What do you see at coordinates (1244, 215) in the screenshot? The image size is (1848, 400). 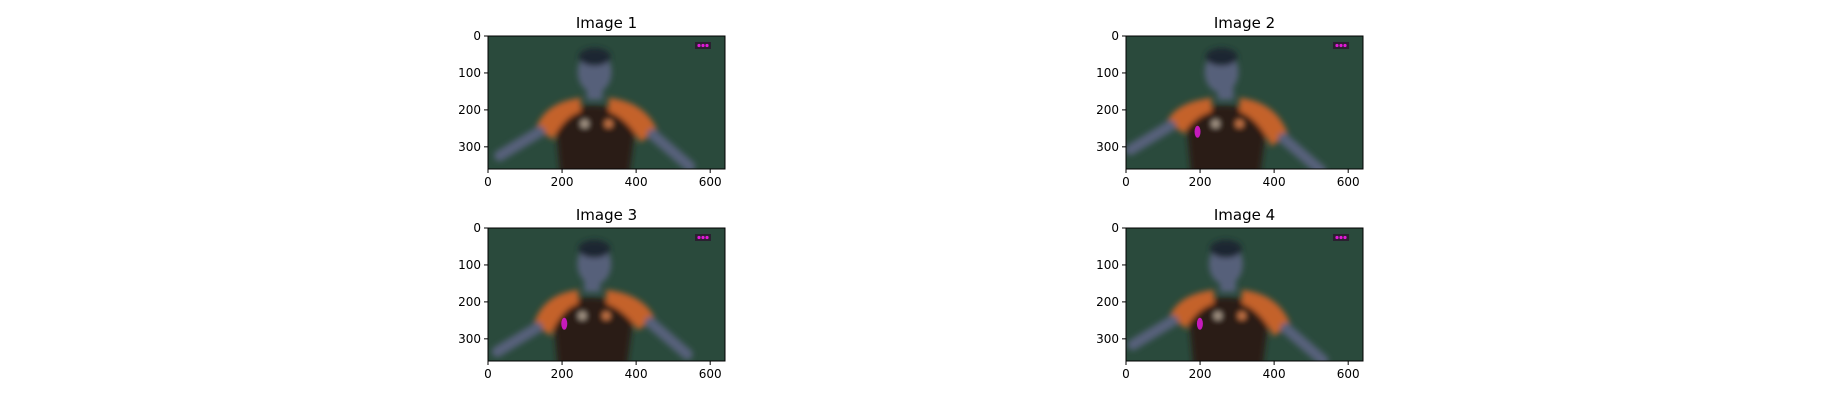 I see `panel-title: Image 4` at bounding box center [1244, 215].